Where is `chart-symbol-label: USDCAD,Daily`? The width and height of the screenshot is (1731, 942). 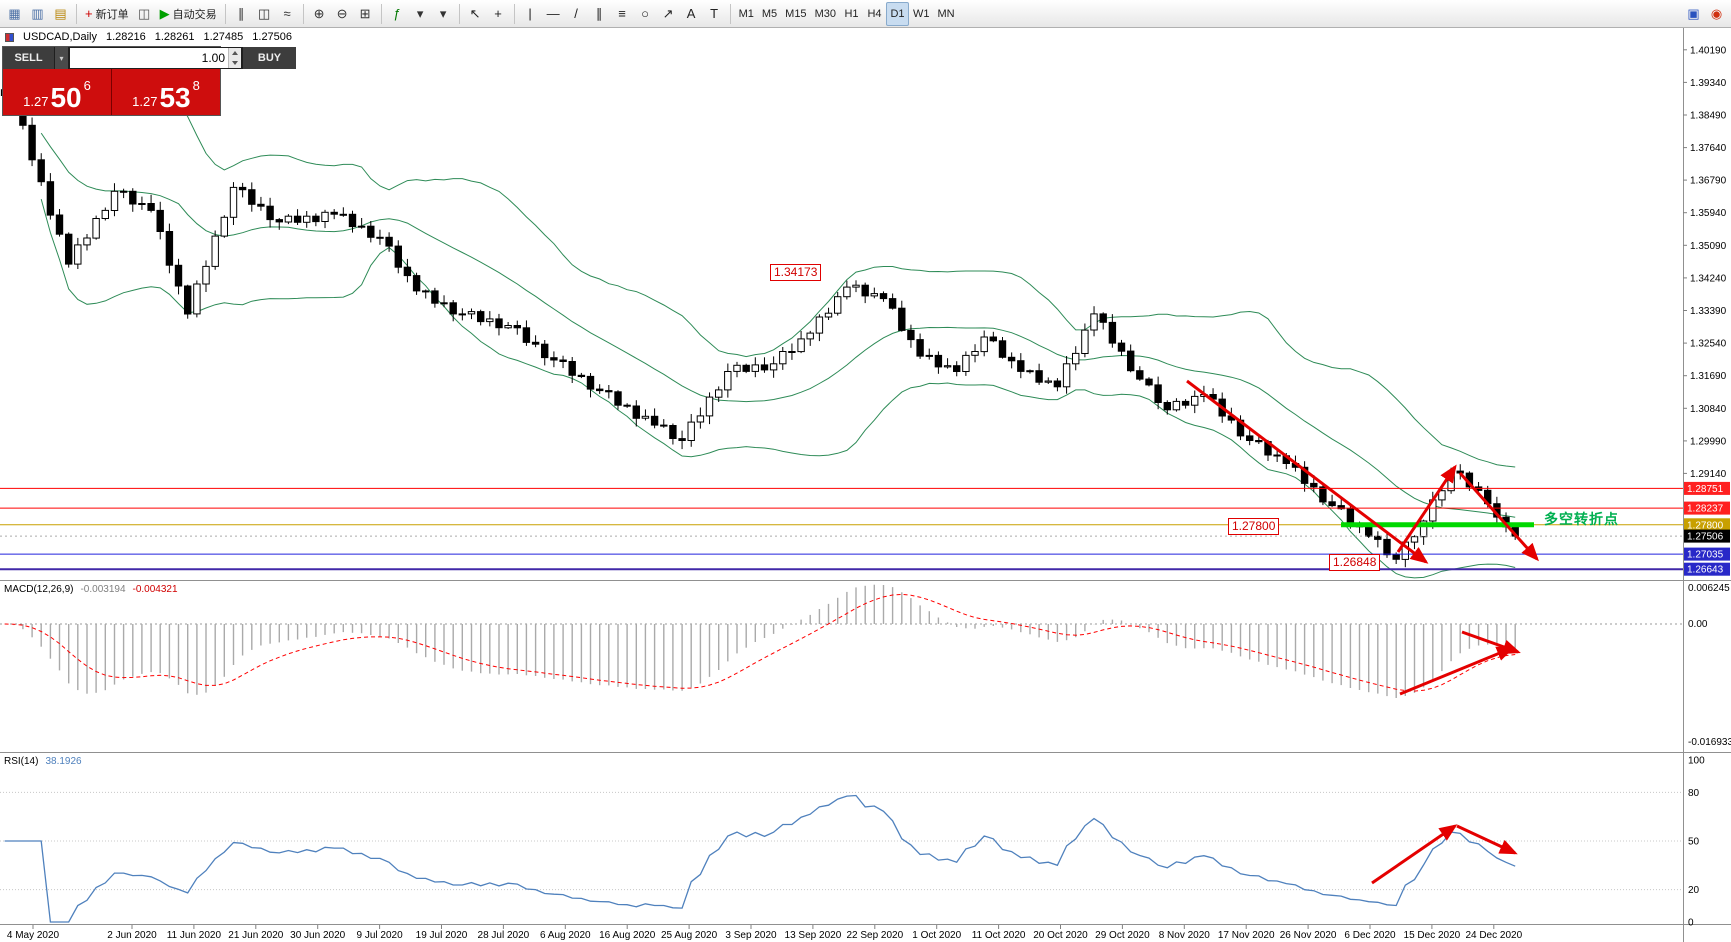
chart-symbol-label: USDCAD,Daily is located at coordinates (60, 37).